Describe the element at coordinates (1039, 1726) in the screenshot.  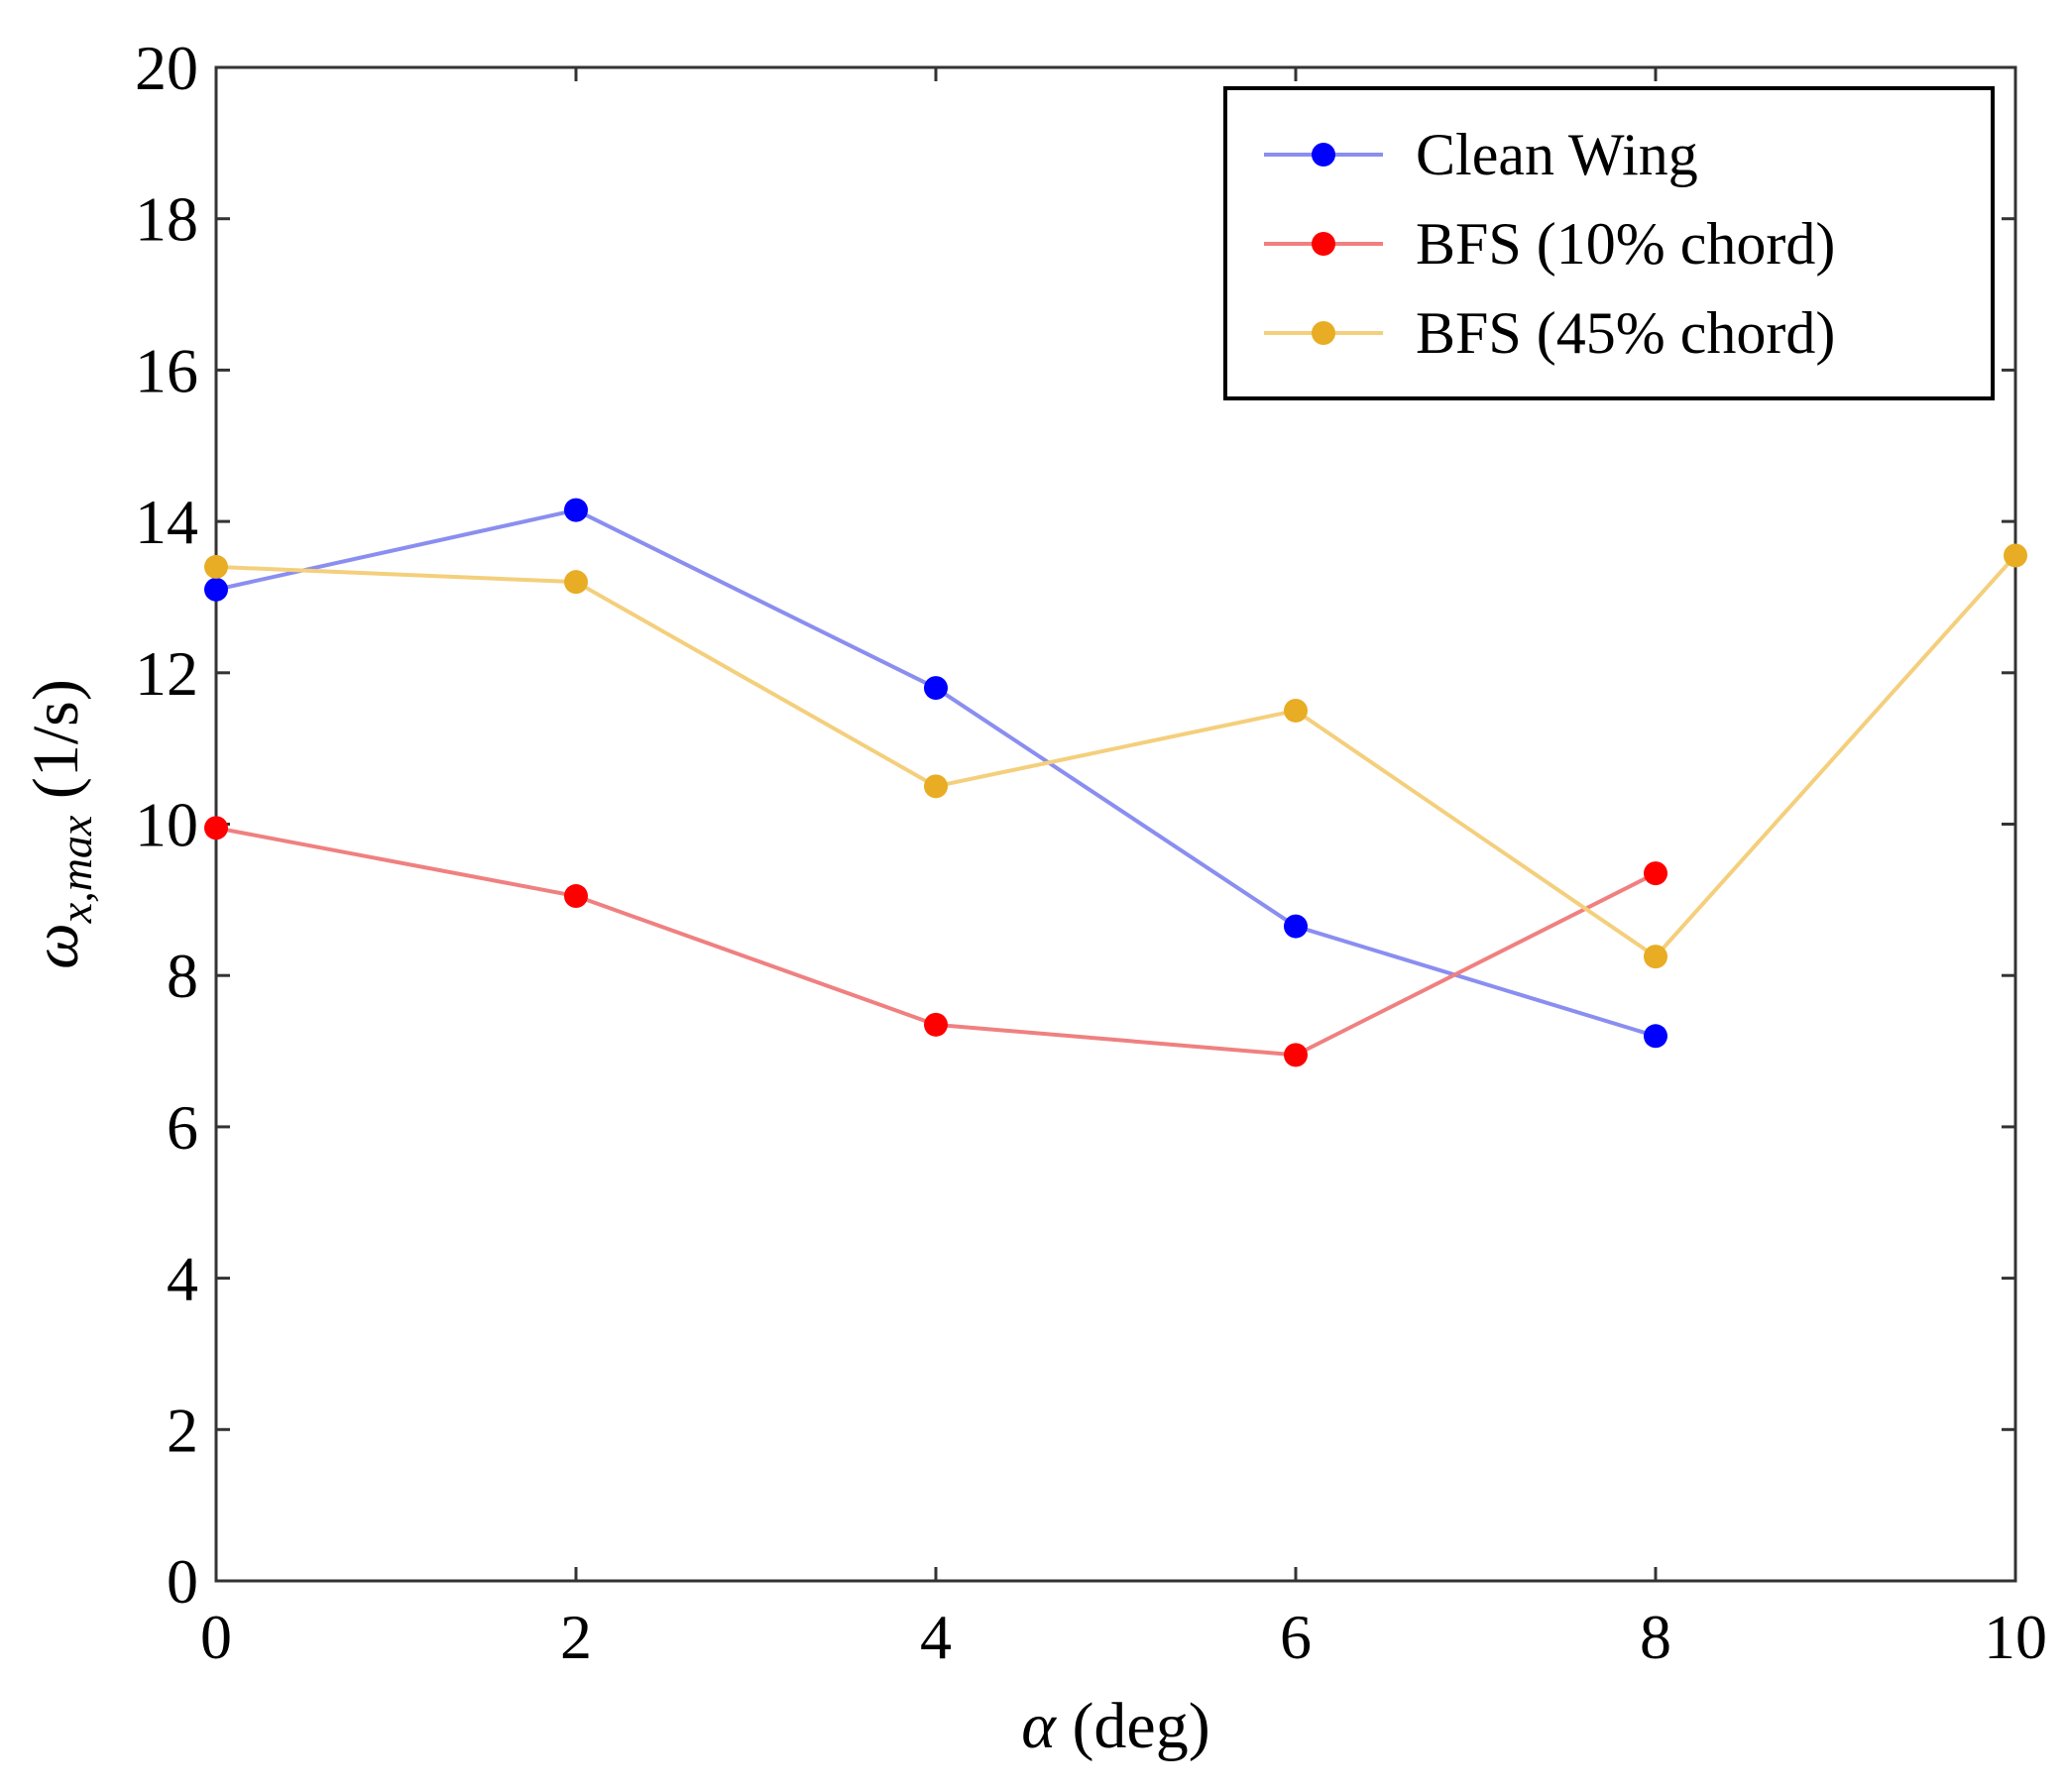
I see `x-axis-label-symbol: α` at that location.